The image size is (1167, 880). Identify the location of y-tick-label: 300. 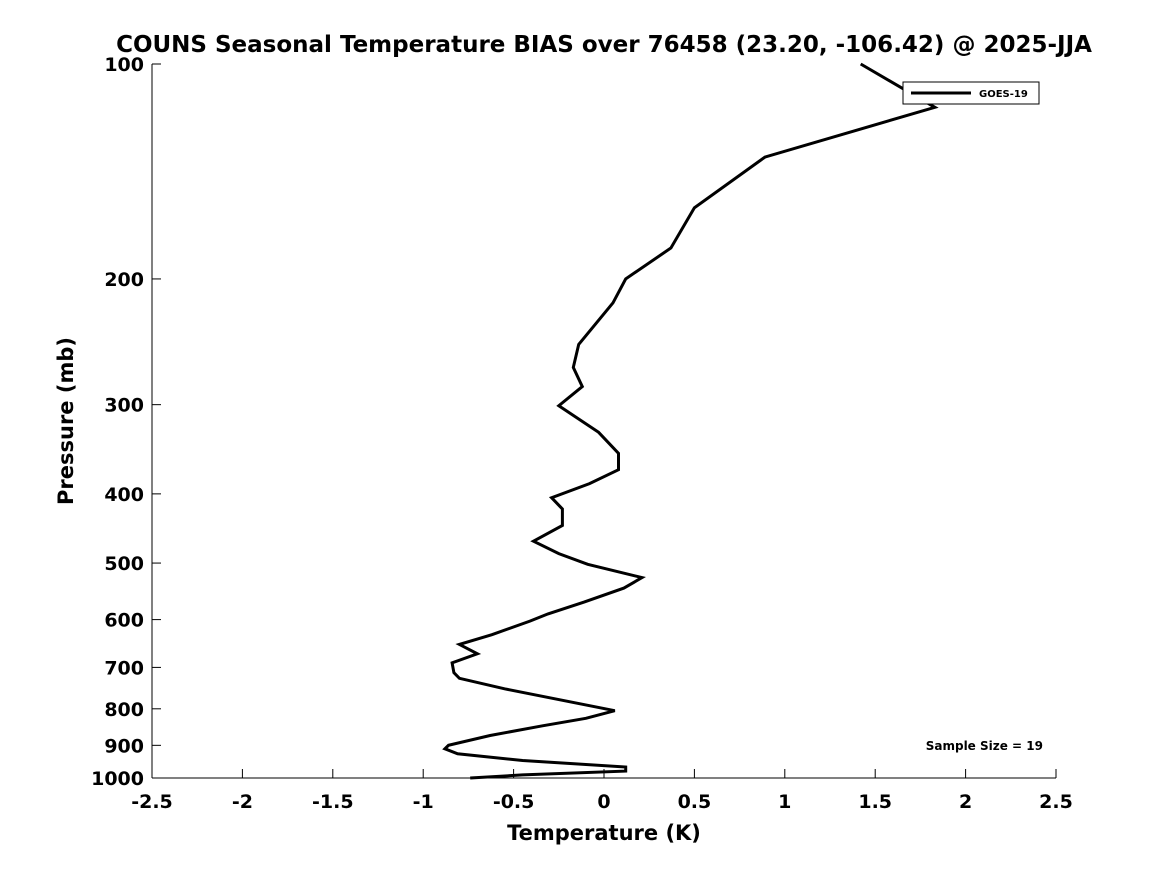
(124, 406).